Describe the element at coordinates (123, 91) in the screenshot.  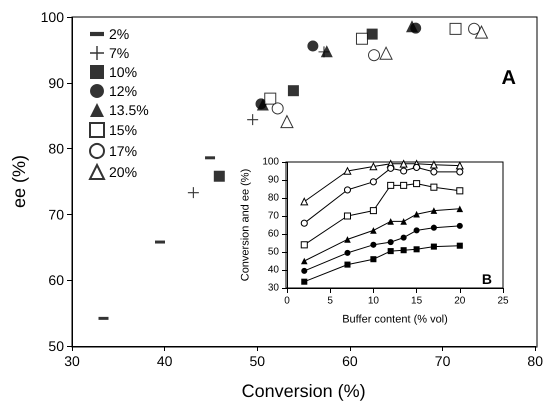
I see `legend-label: 12%` at that location.